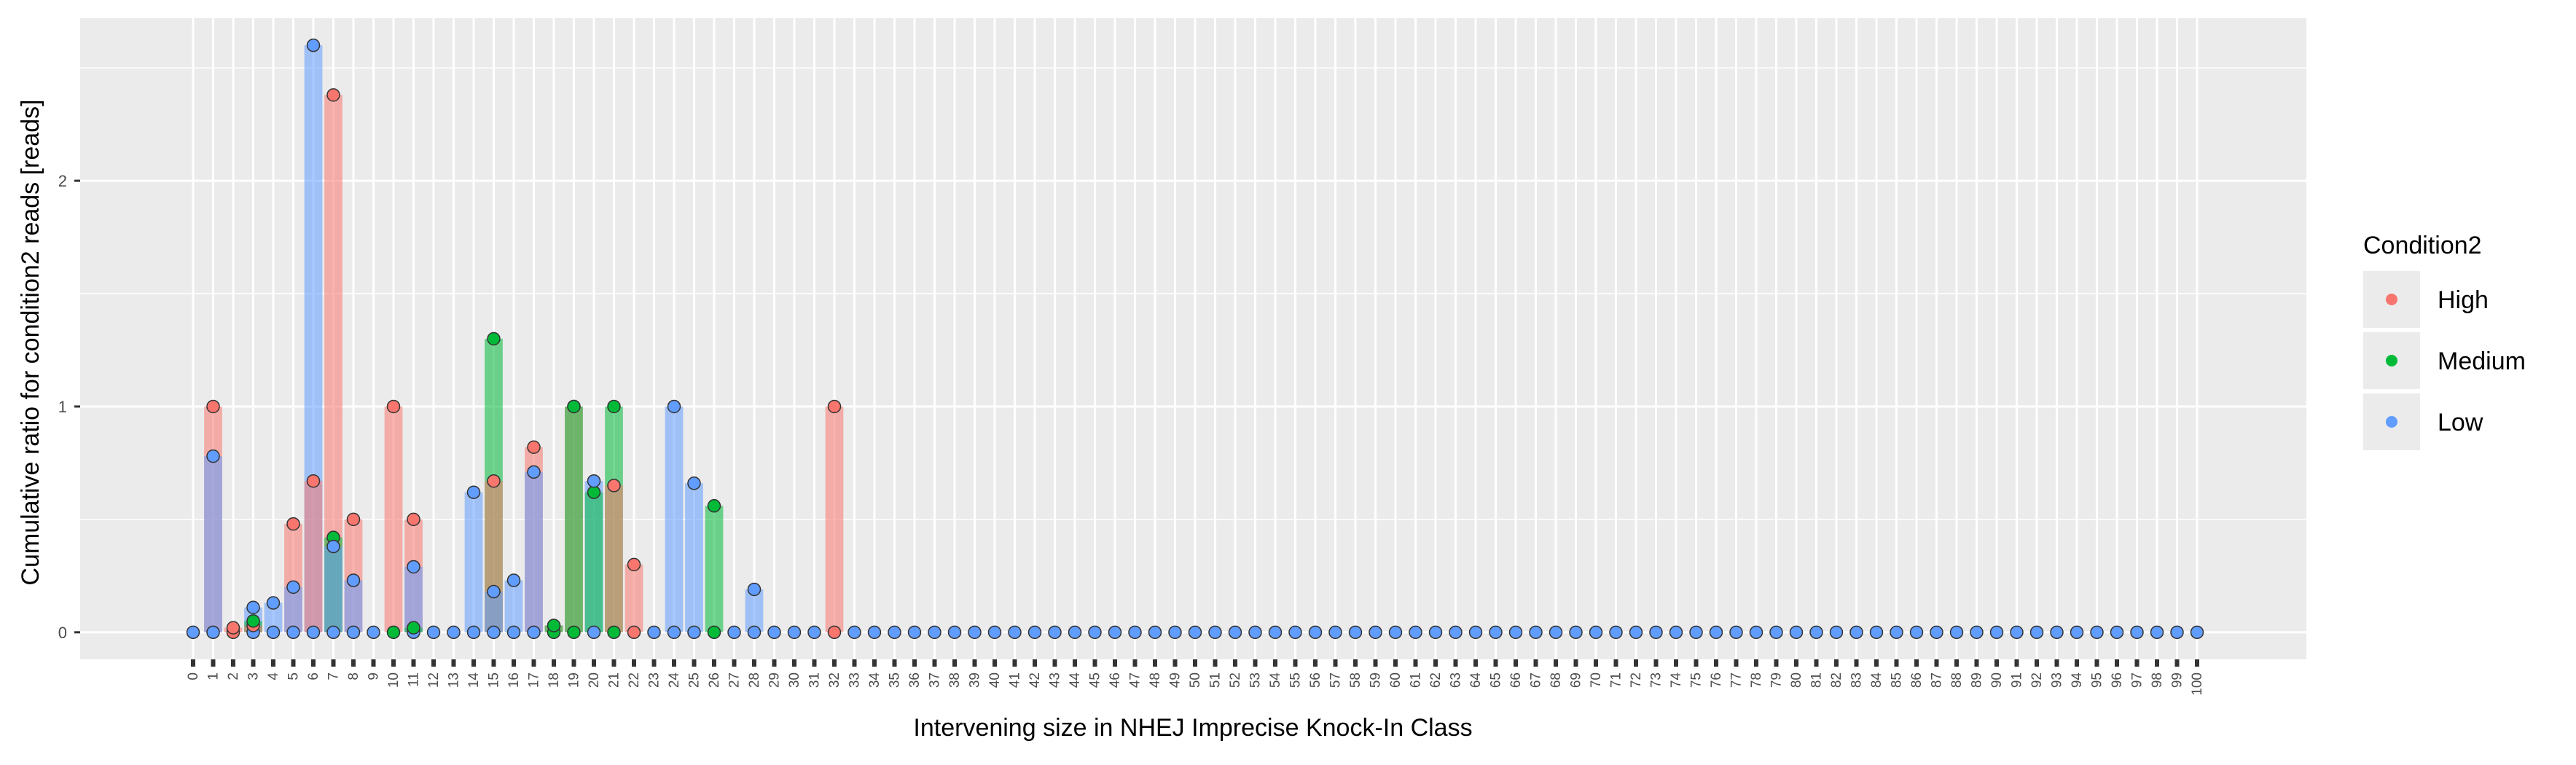 This screenshot has height=765, width=2576. Describe the element at coordinates (62, 633) in the screenshot. I see `y-tick-label: 0` at that location.